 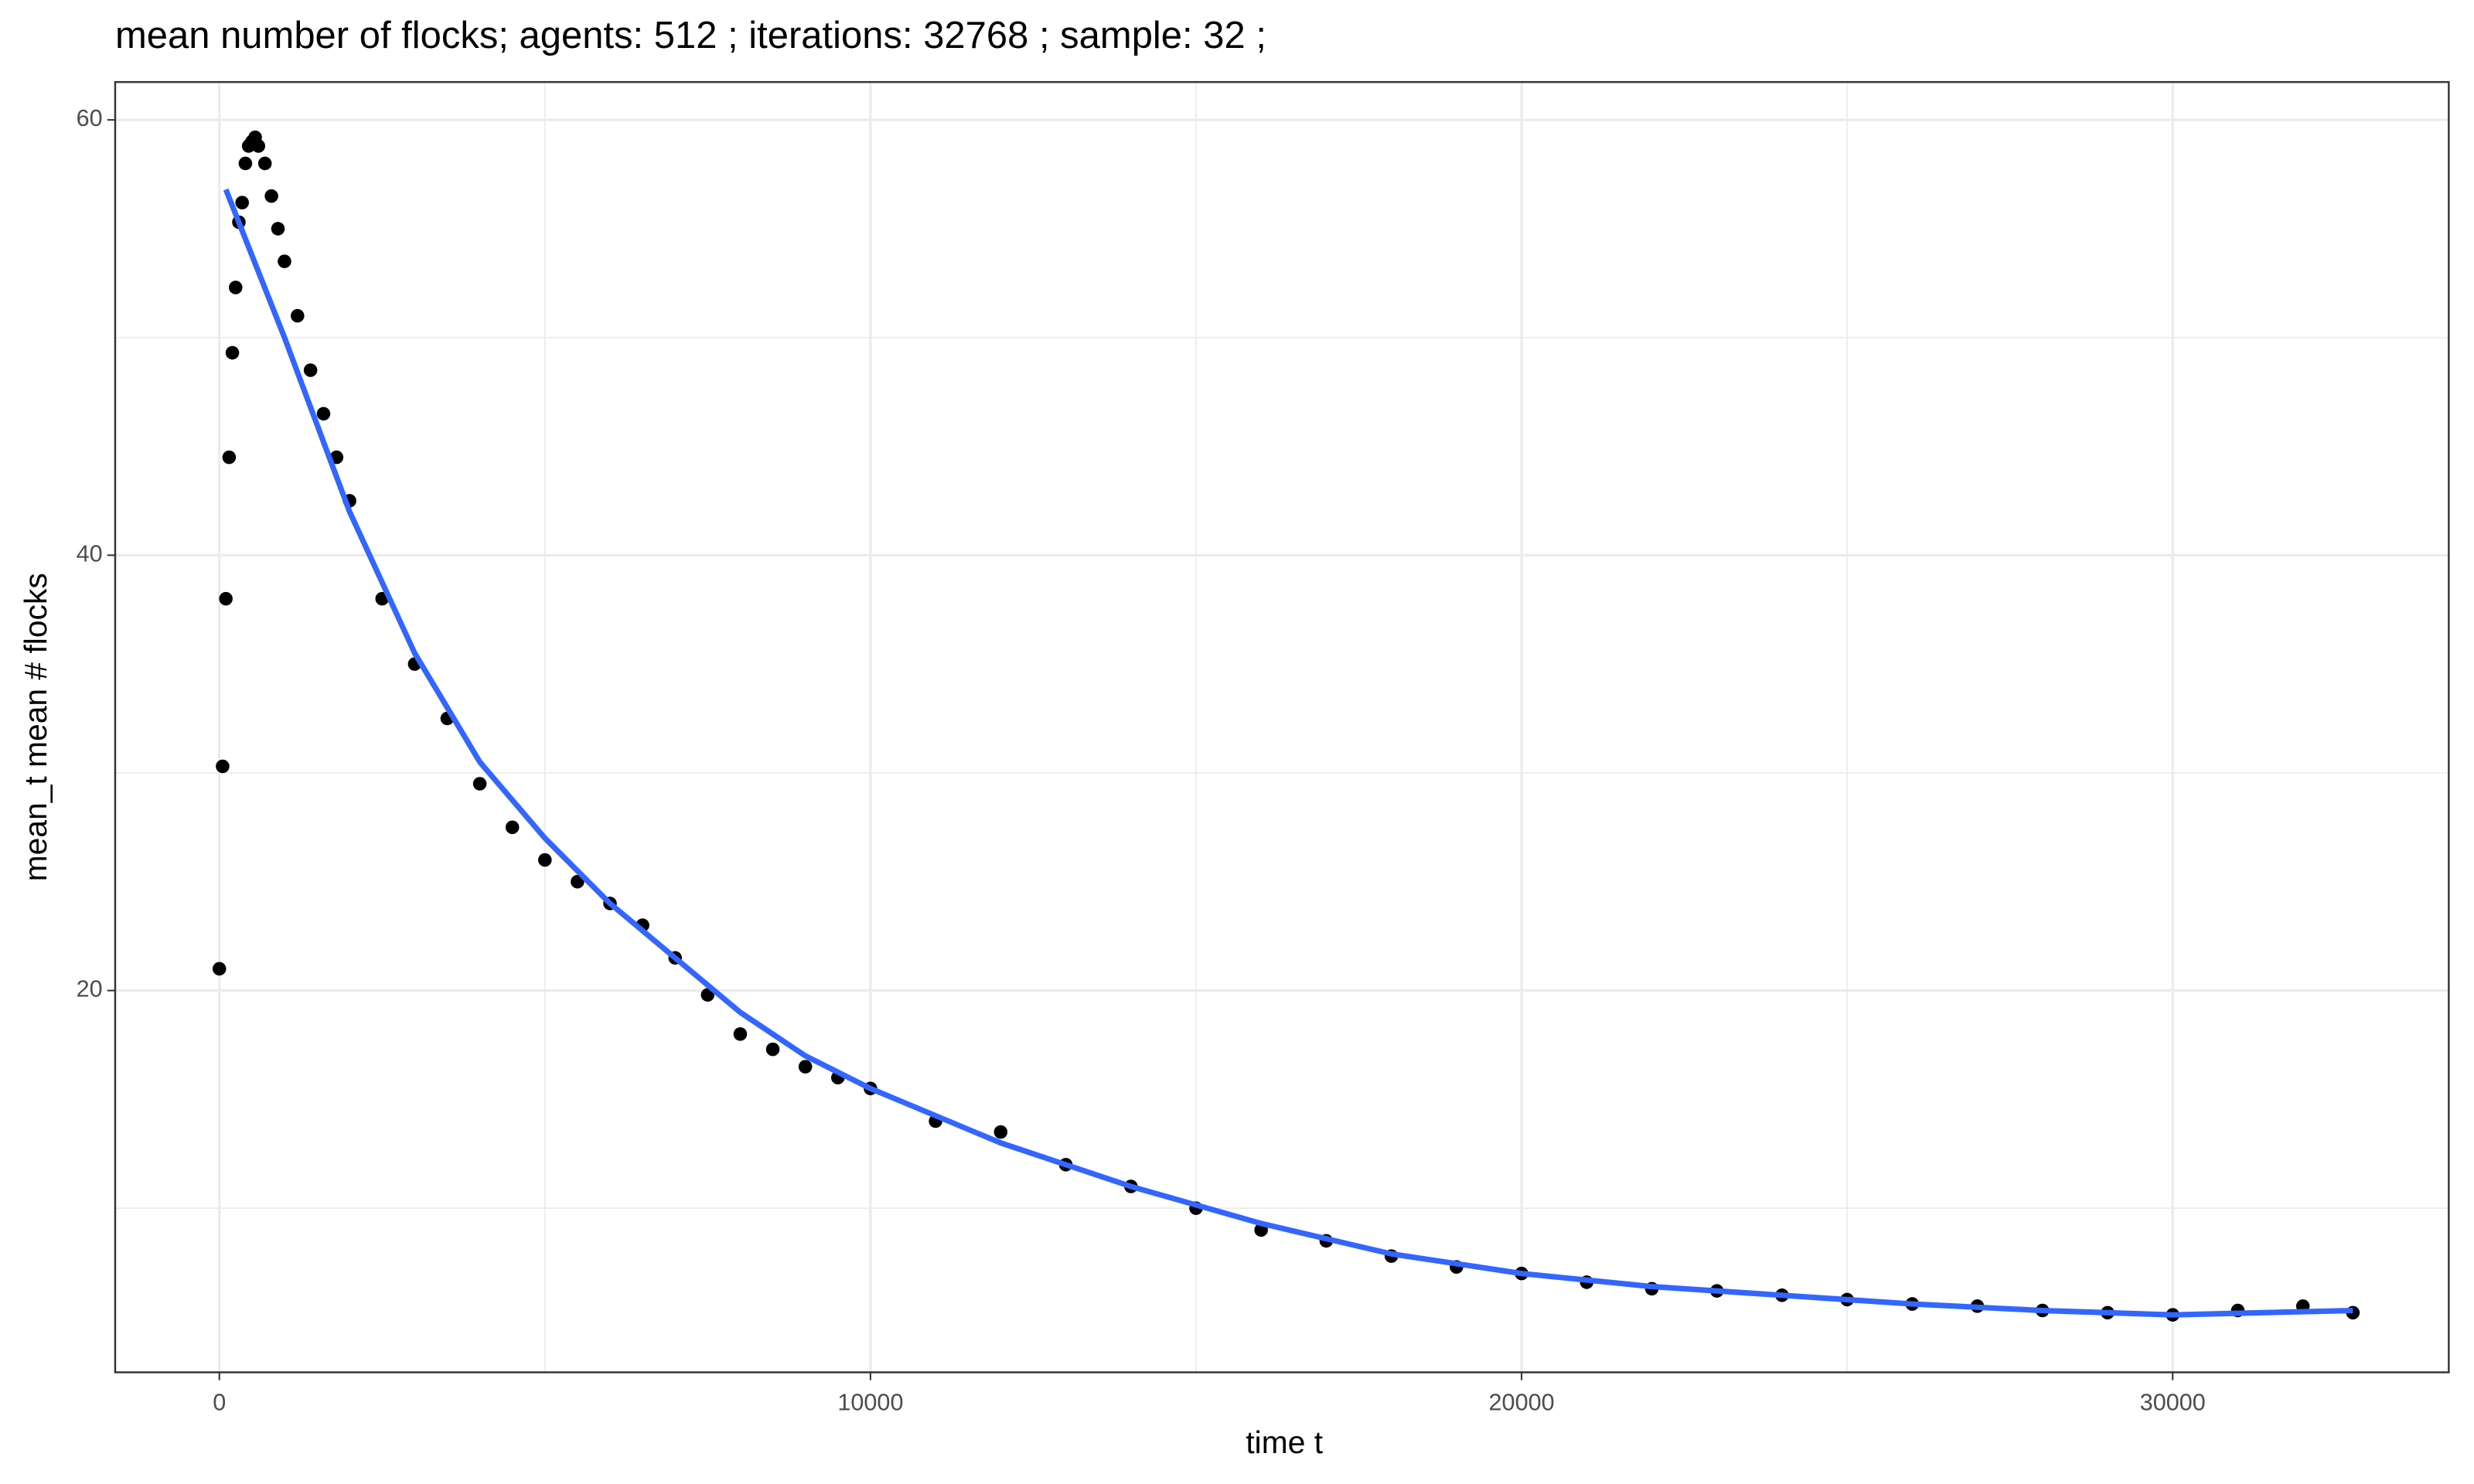 I want to click on y-axis-label: mean_t mean # flocks, so click(x=35, y=727).